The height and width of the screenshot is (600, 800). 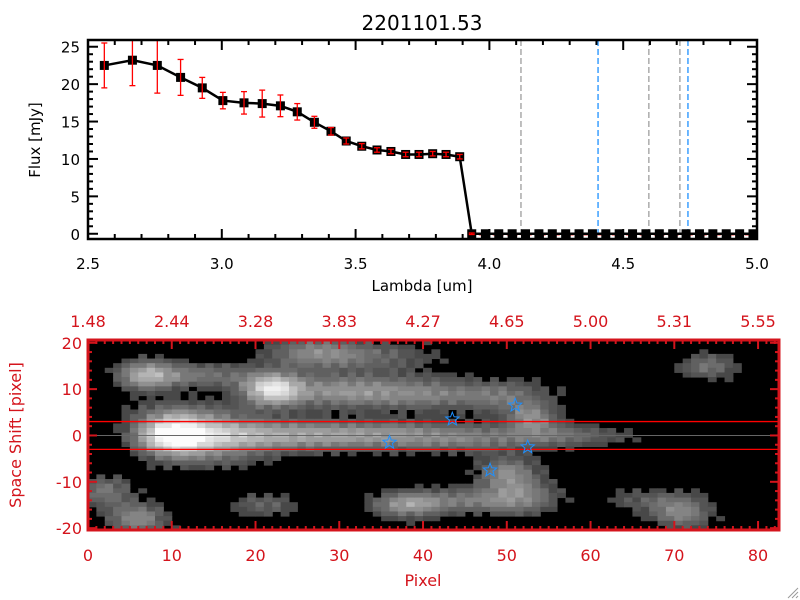 I want to click on top-x-tick-label: 5.00, so click(x=591, y=321).